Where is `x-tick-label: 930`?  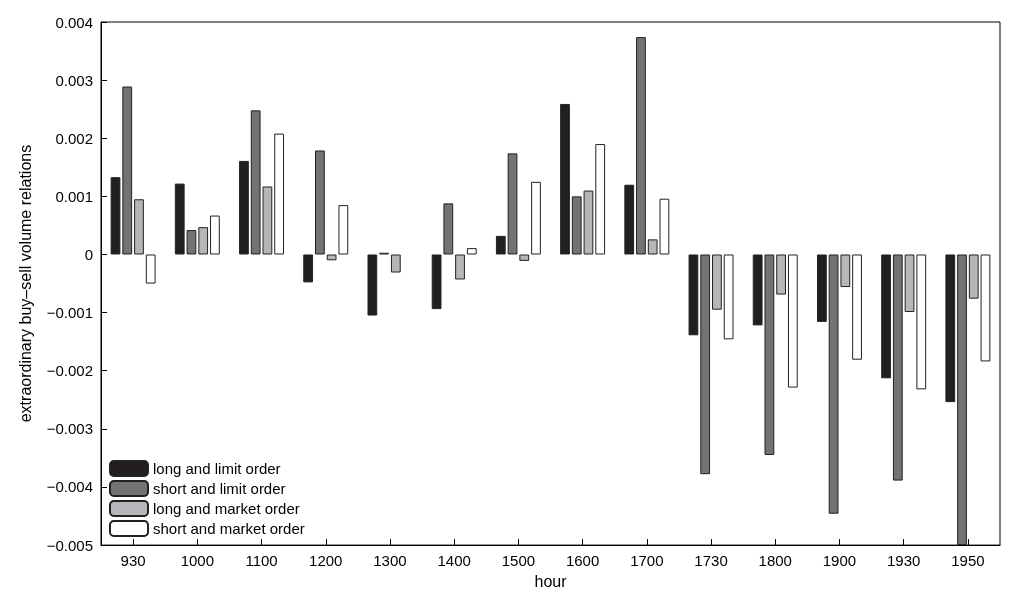 x-tick-label: 930 is located at coordinates (133, 561).